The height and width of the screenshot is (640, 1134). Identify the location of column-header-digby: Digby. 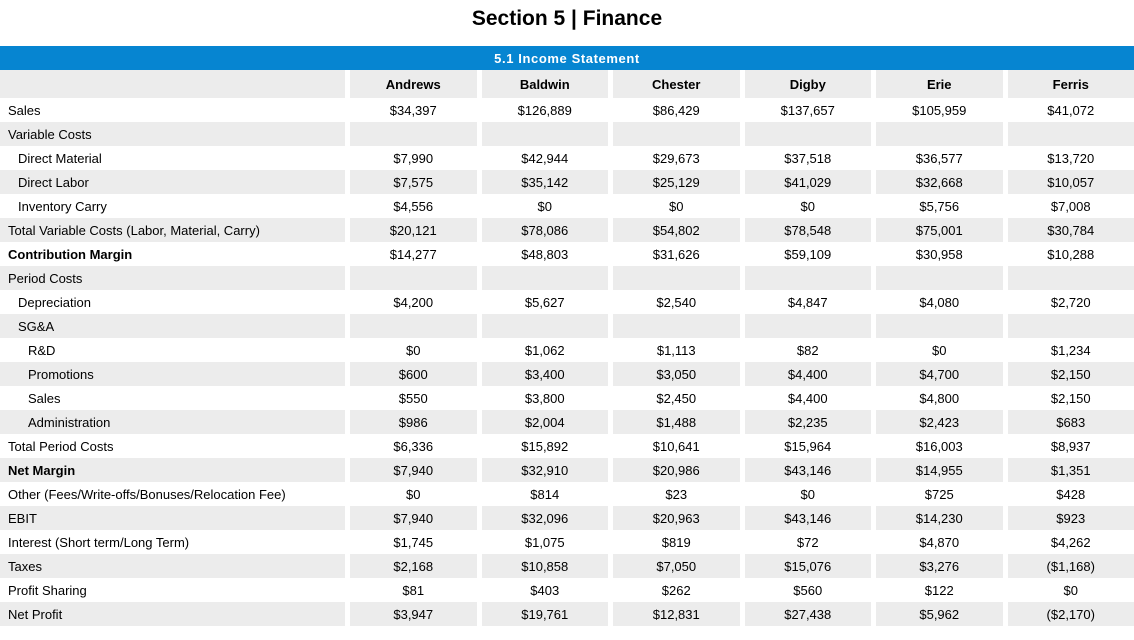
(805, 84).